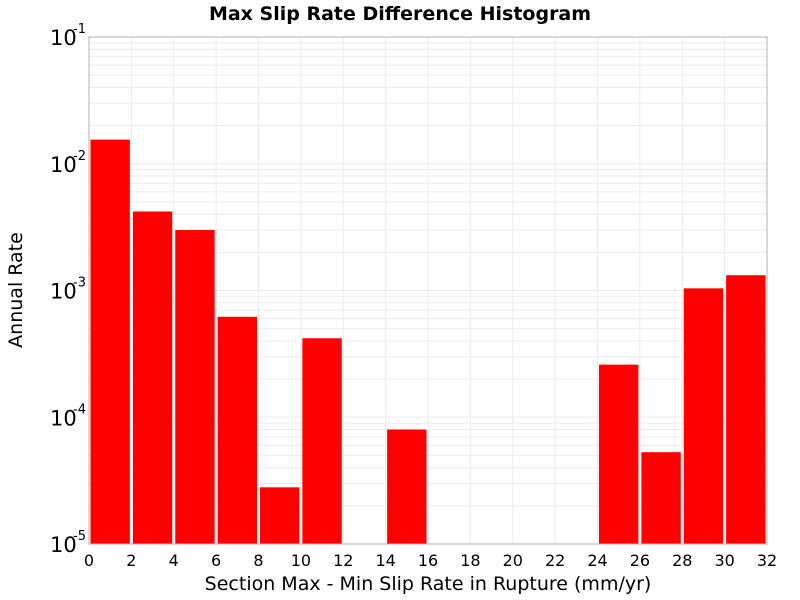  I want to click on x-tick-label: 14, so click(385, 560).